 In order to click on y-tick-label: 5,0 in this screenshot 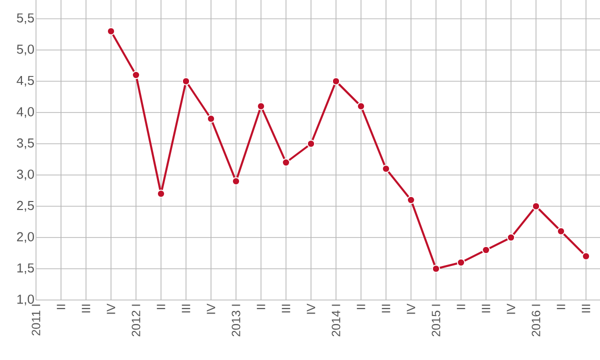, I will do `click(25, 50)`.